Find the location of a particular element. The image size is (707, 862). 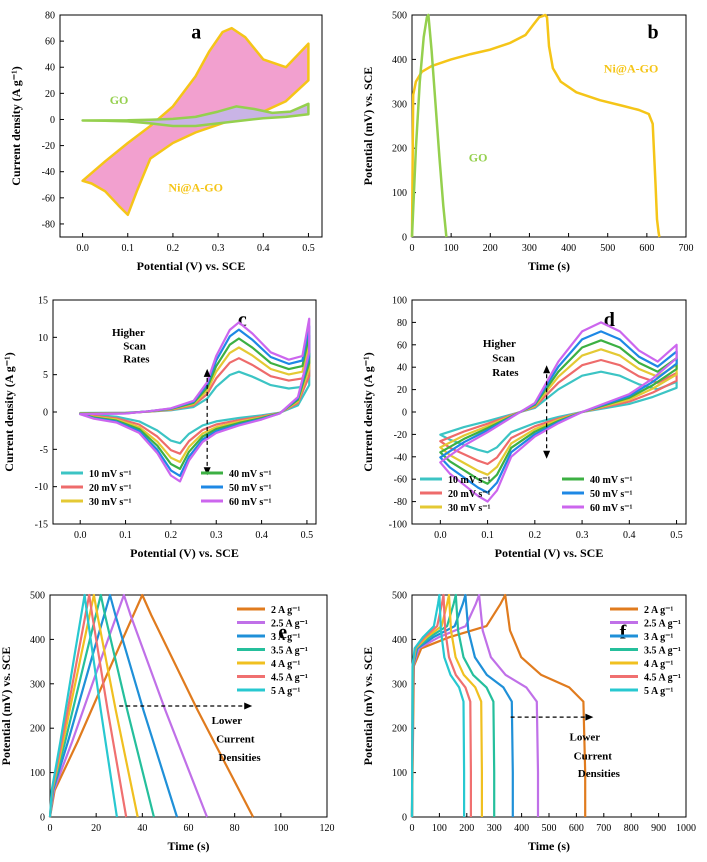

x-tick-label: 40 is located at coordinates (142, 828).